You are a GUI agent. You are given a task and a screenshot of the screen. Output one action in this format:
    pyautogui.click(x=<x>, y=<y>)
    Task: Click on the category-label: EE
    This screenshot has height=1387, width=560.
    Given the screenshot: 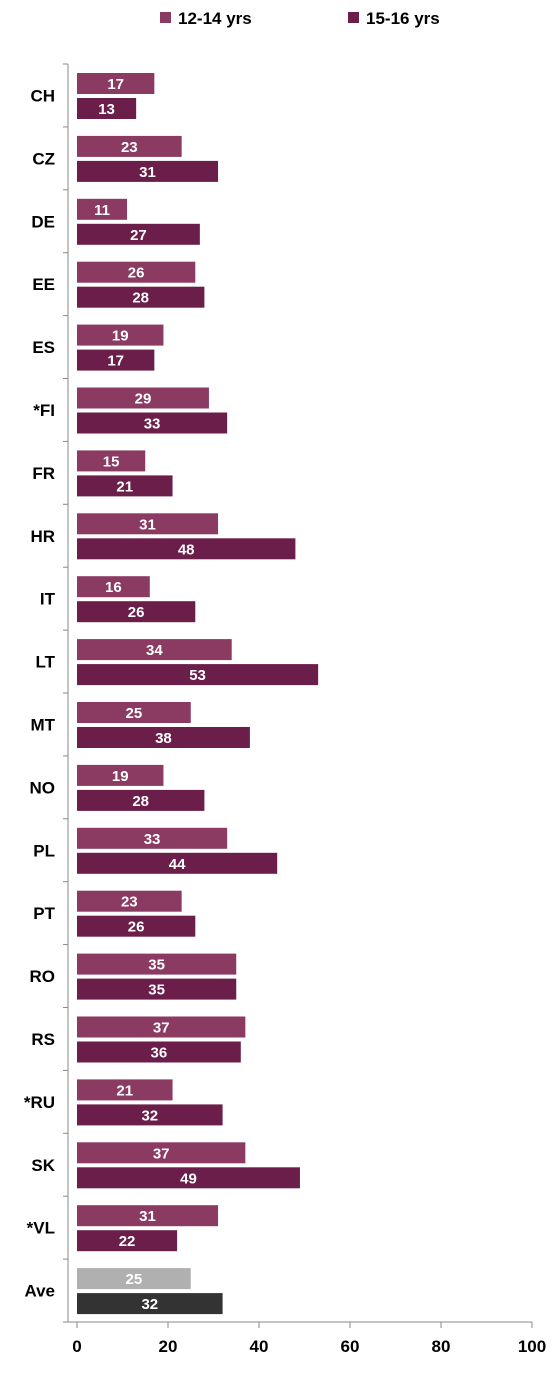 What is the action you would take?
    pyautogui.click(x=43, y=284)
    